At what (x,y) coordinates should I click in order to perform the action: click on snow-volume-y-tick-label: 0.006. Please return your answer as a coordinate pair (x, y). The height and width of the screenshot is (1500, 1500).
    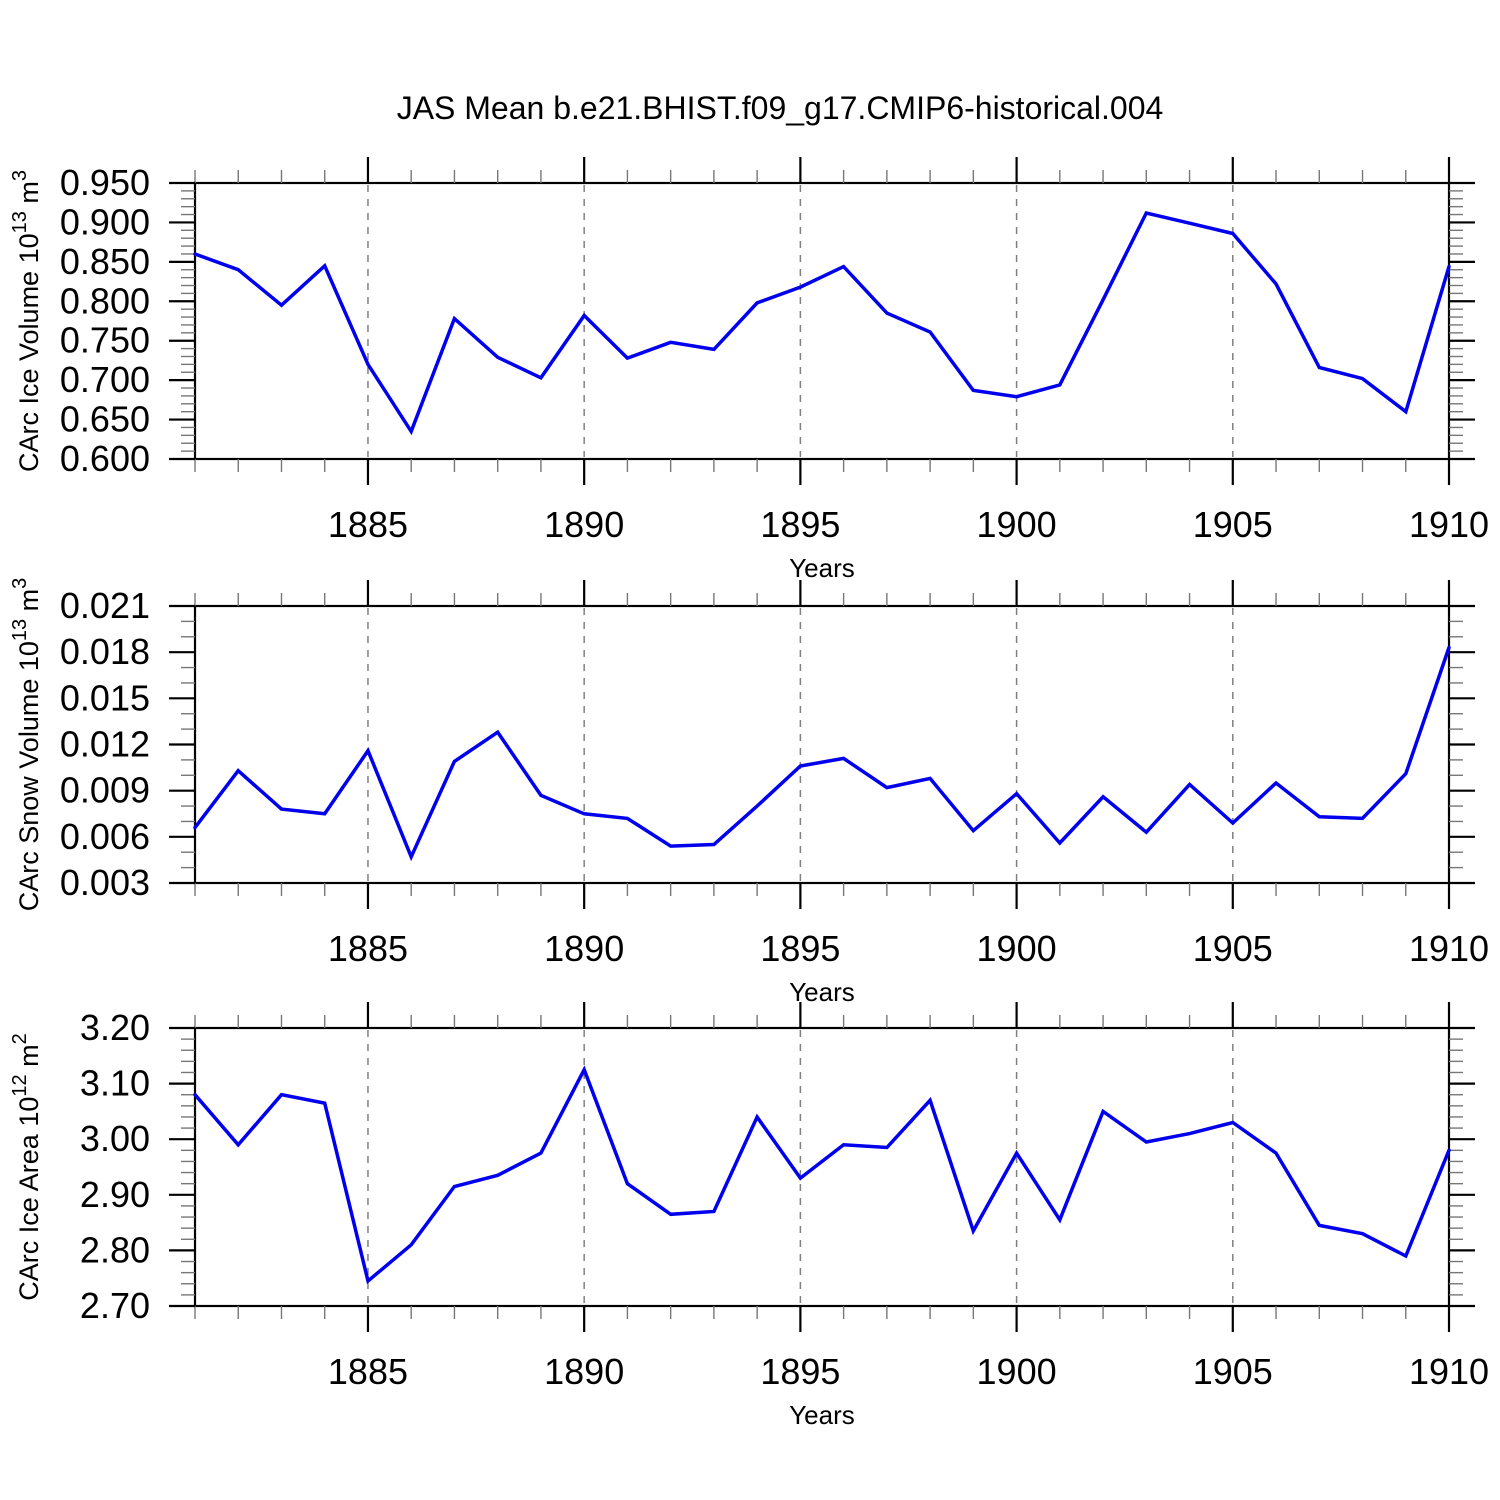
    Looking at the image, I should click on (105, 836).